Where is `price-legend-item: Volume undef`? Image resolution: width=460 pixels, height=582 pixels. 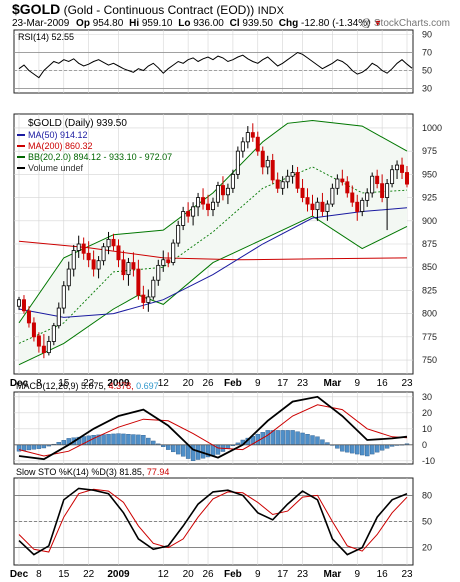
price-legend-item: Volume undef is located at coordinates (56, 168).